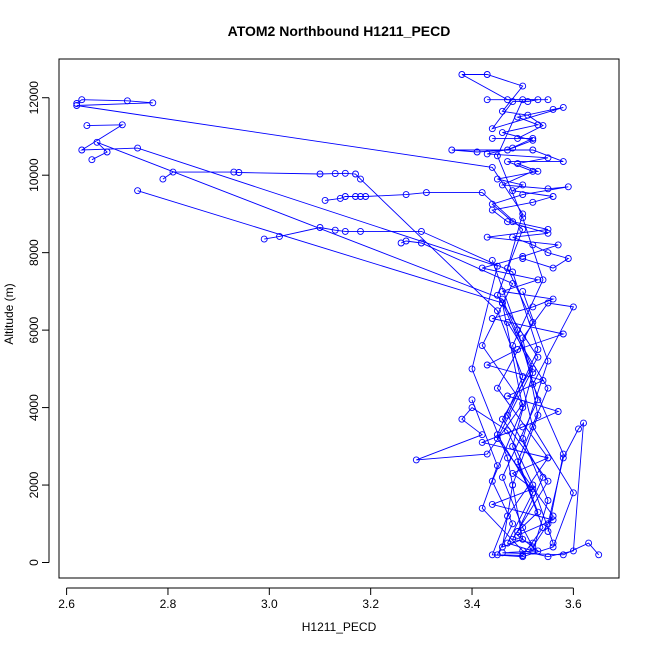 This screenshot has width=650, height=650. Describe the element at coordinates (34, 562) in the screenshot. I see `y-tick-label: 0` at that location.